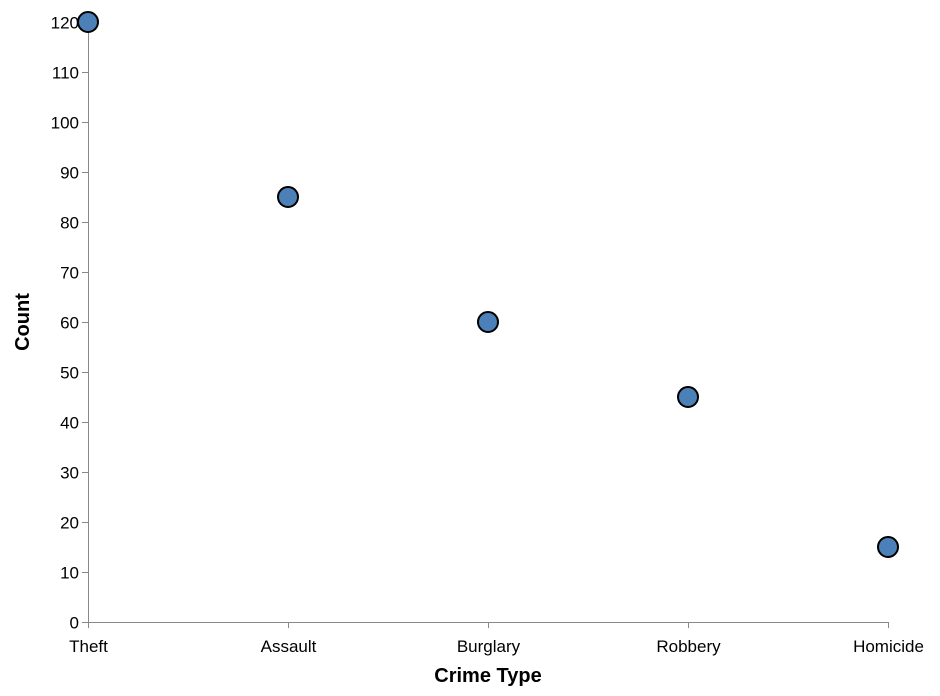 The image size is (940, 696). Describe the element at coordinates (88, 646) in the screenshot. I see `x-tick-label: Theft` at that location.